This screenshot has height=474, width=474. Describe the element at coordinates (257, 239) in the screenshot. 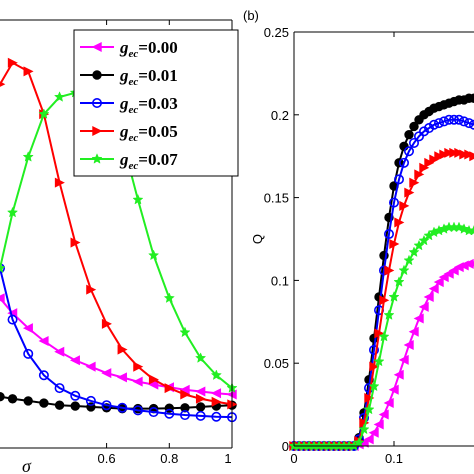

I see `y-axis-label-b: Q` at that location.